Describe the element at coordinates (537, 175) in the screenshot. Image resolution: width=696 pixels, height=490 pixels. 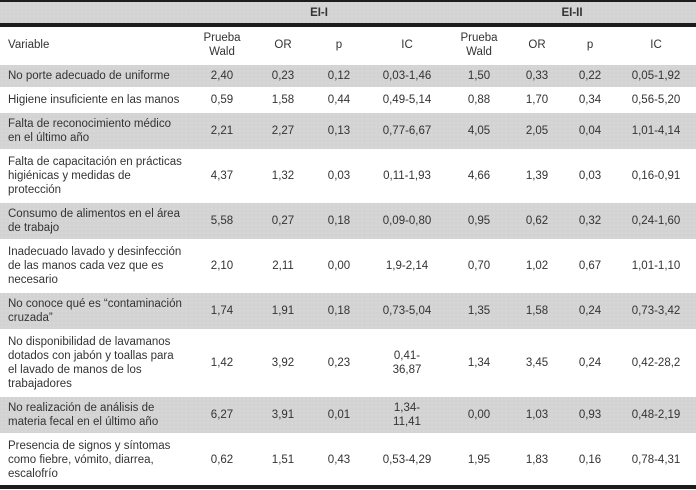
I see `or-ei2-cell: 1,39` at that location.